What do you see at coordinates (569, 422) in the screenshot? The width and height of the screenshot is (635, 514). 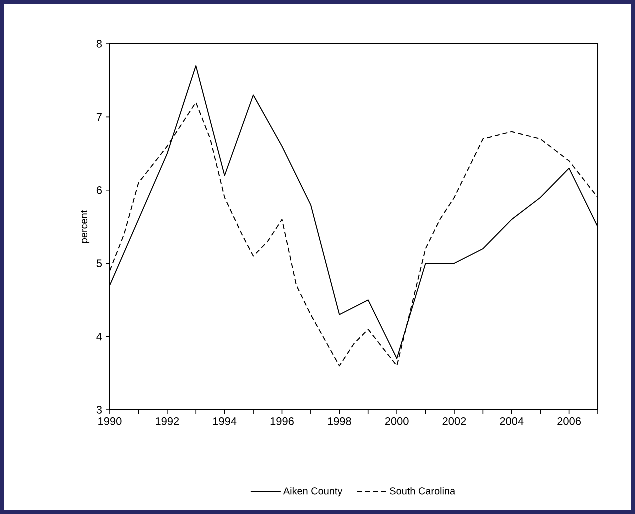 I see `x-tick-label: 2006` at bounding box center [569, 422].